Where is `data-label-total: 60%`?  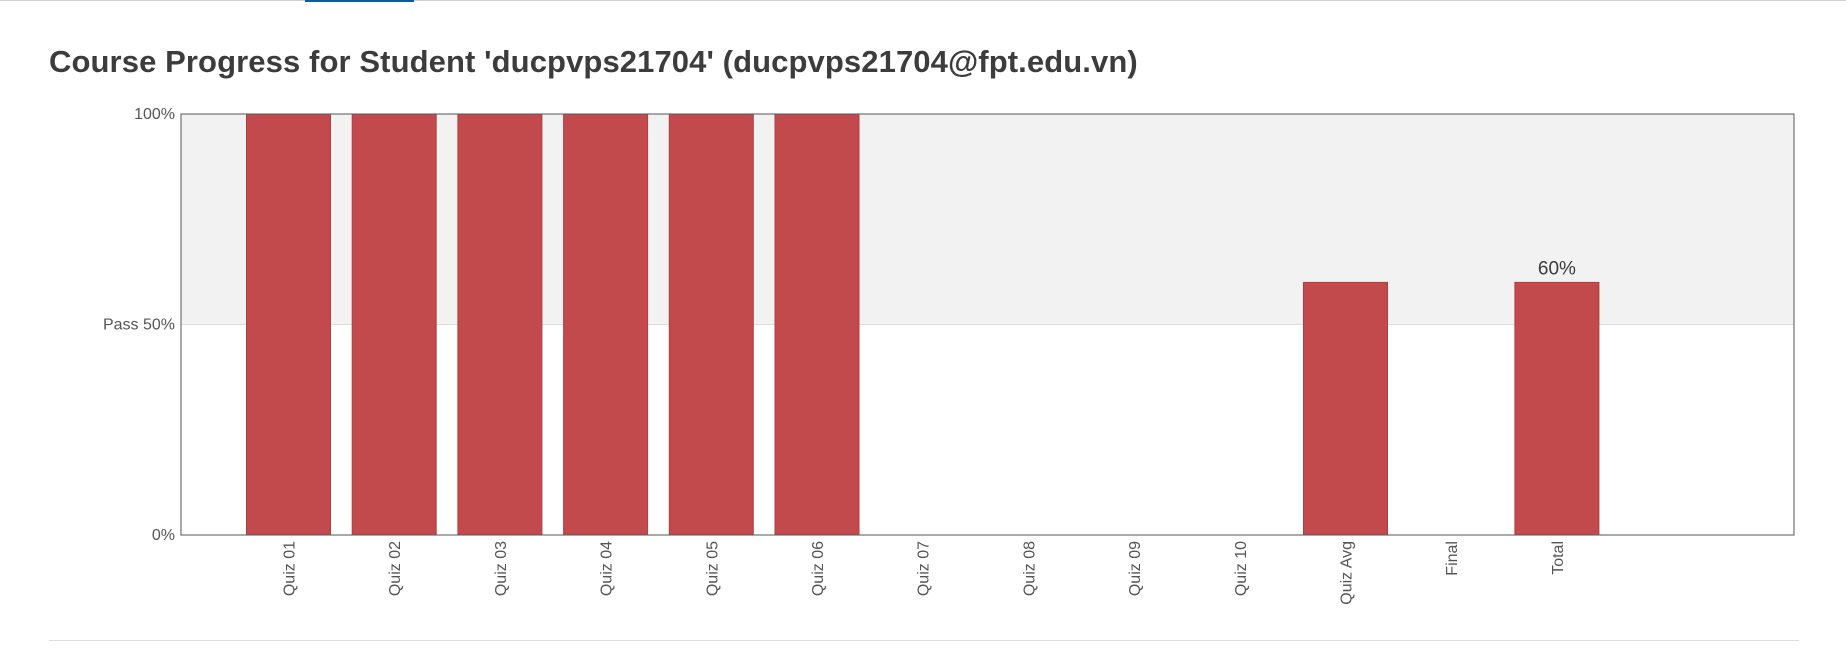
data-label-total: 60% is located at coordinates (1557, 268).